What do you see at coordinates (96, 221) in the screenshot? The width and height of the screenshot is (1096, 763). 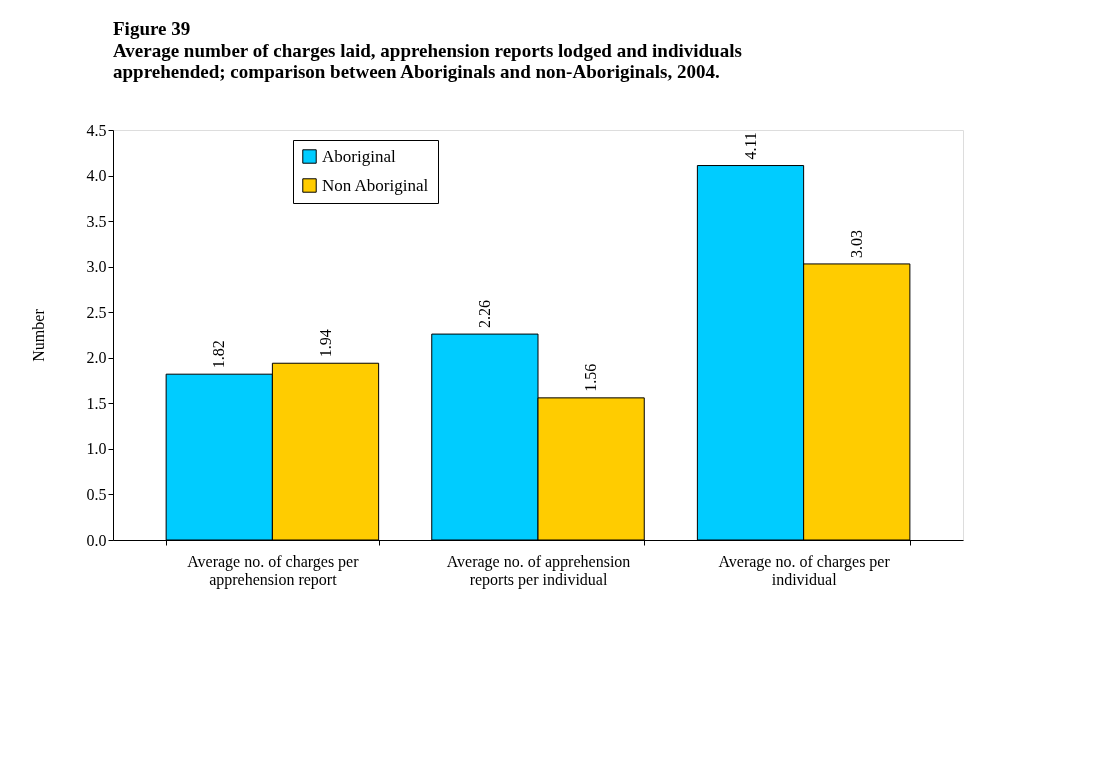 I see `y-tick-label: 3.5` at bounding box center [96, 221].